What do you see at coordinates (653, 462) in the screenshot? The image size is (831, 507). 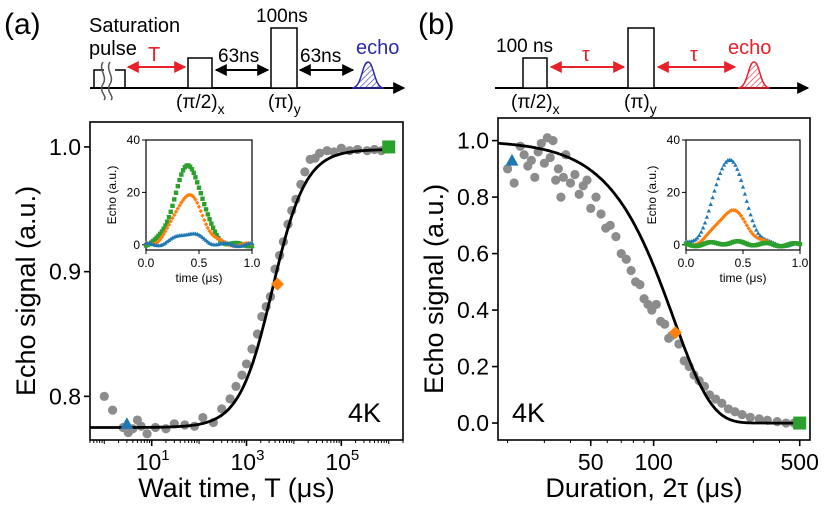 I see `x-tick-label: 100` at bounding box center [653, 462].